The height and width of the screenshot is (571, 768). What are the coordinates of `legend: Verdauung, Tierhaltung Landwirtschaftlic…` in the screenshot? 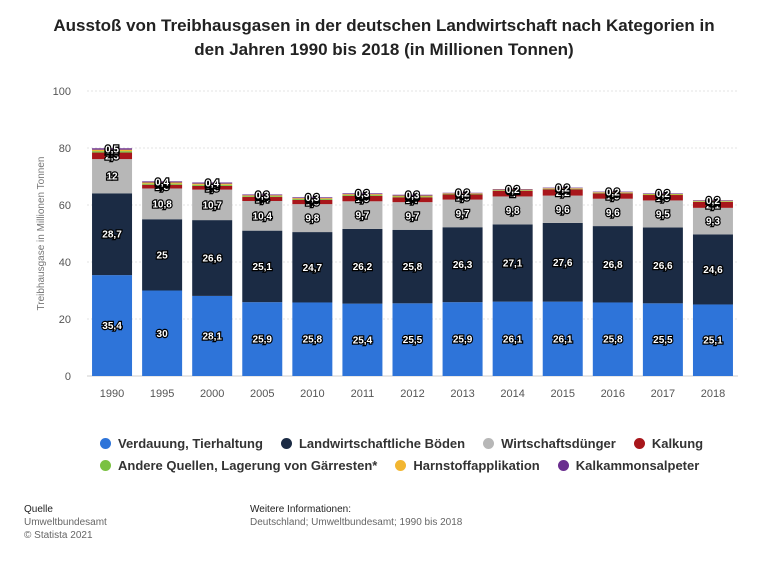 It's located at (401, 454).